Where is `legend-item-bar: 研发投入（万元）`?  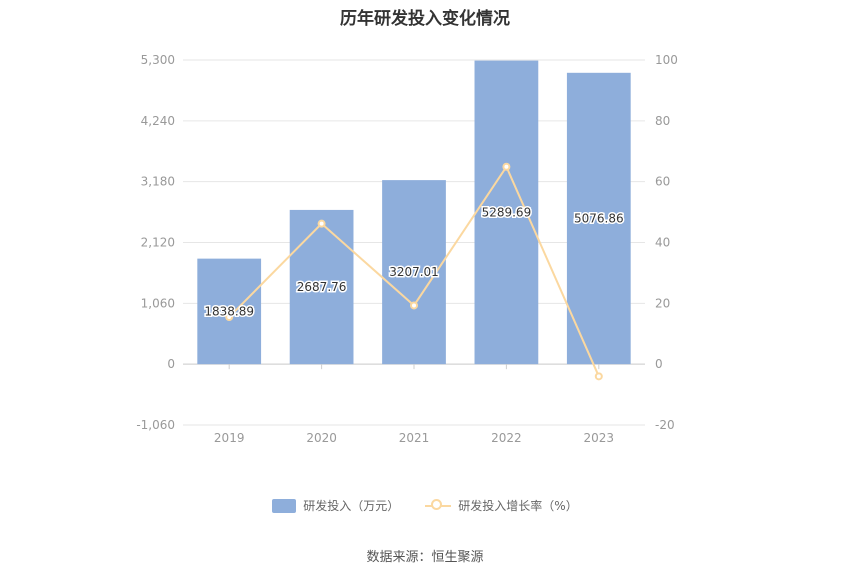 legend-item-bar: 研发投入（万元） is located at coordinates (335, 505).